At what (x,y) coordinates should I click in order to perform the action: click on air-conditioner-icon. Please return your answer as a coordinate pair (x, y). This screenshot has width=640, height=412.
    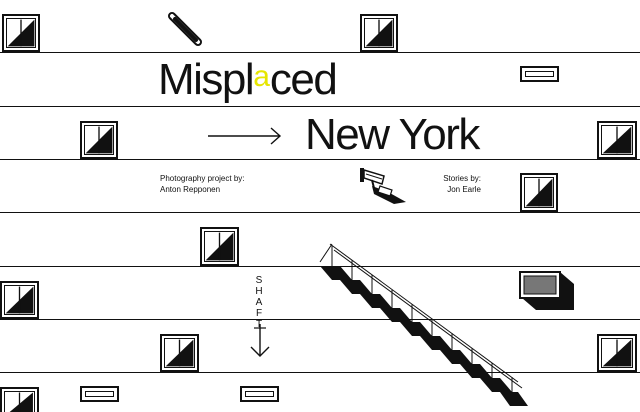
    Looking at the image, I should click on (546, 290).